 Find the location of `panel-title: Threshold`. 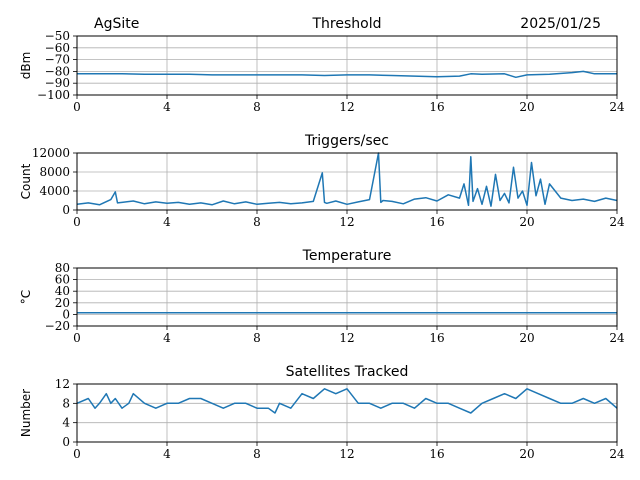

panel-title: Threshold is located at coordinates (347, 24).